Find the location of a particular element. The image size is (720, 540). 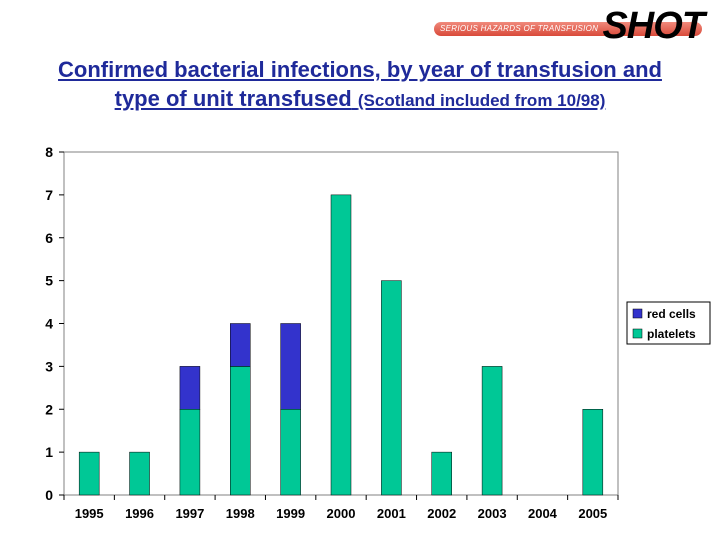

bar-platelets-1999 is located at coordinates (290, 452).